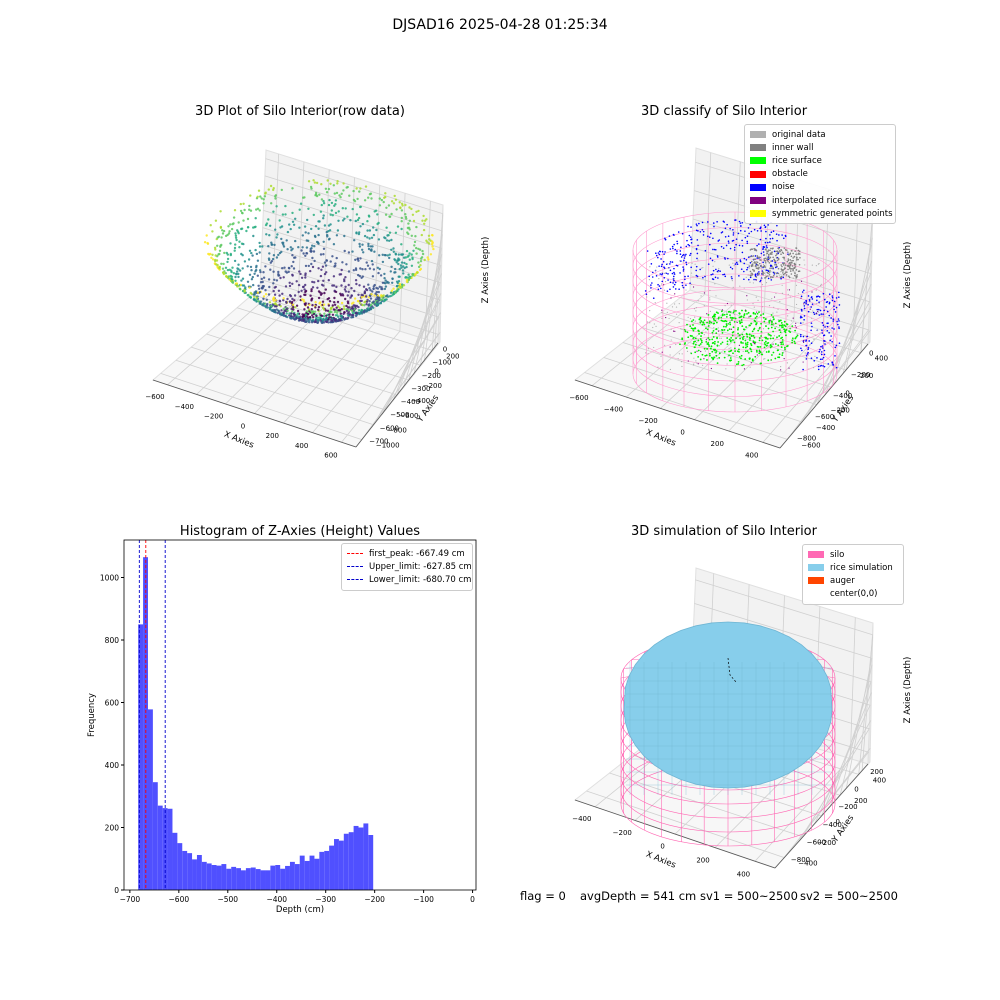 The image size is (1000, 1000). Describe the element at coordinates (736, 312) in the screenshot. I see `classified-points` at that location.